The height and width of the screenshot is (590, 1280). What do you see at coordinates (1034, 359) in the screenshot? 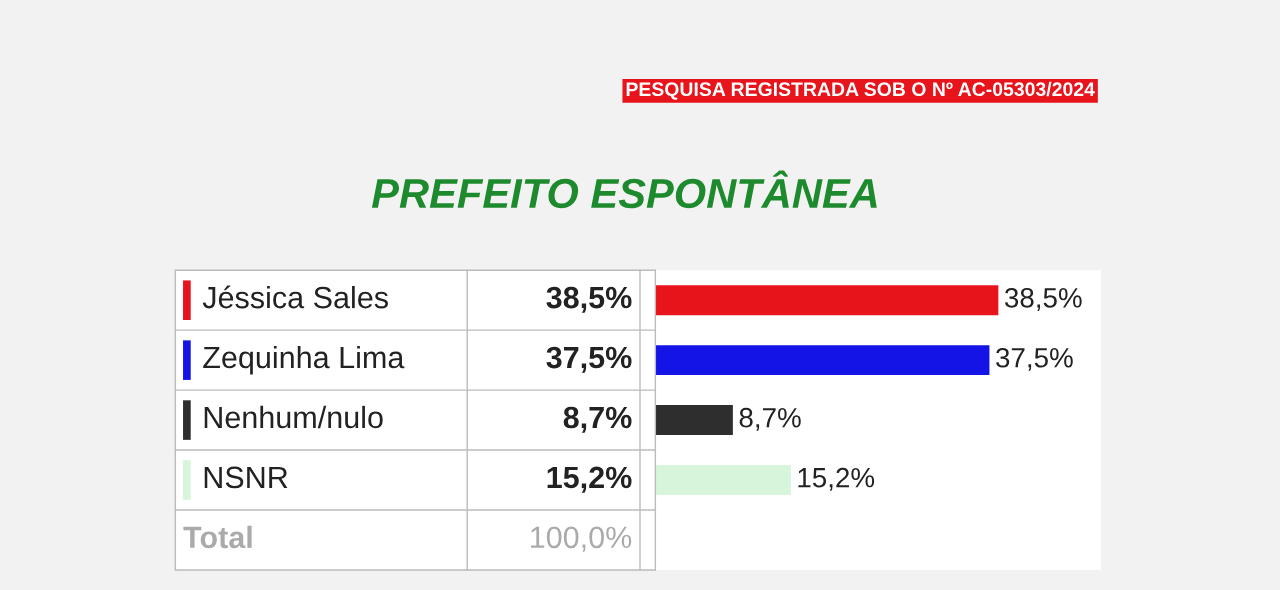
I see `text: 37,5%` at bounding box center [1034, 359].